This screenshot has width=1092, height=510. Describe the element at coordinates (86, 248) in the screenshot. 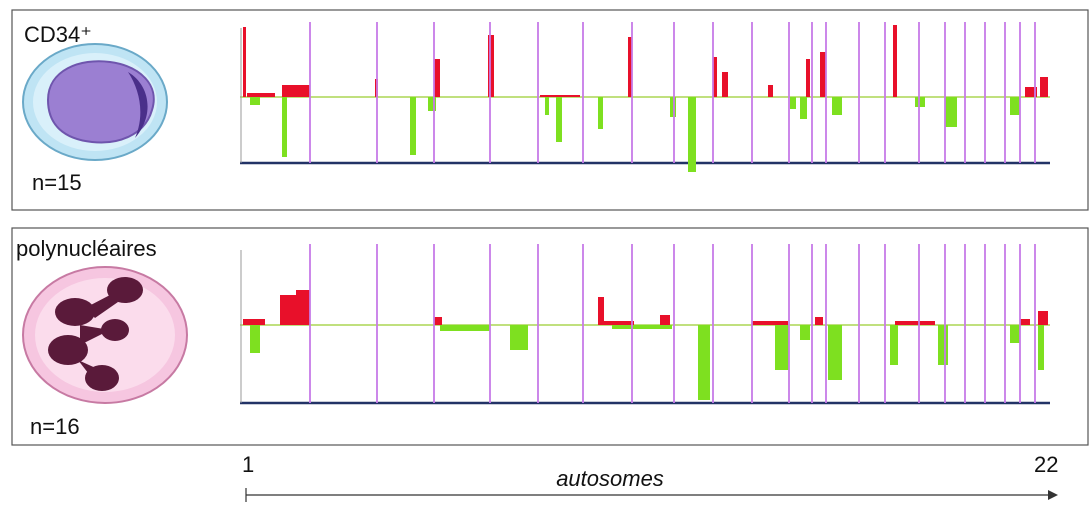

I see `panel-label: polynucléaires` at that location.